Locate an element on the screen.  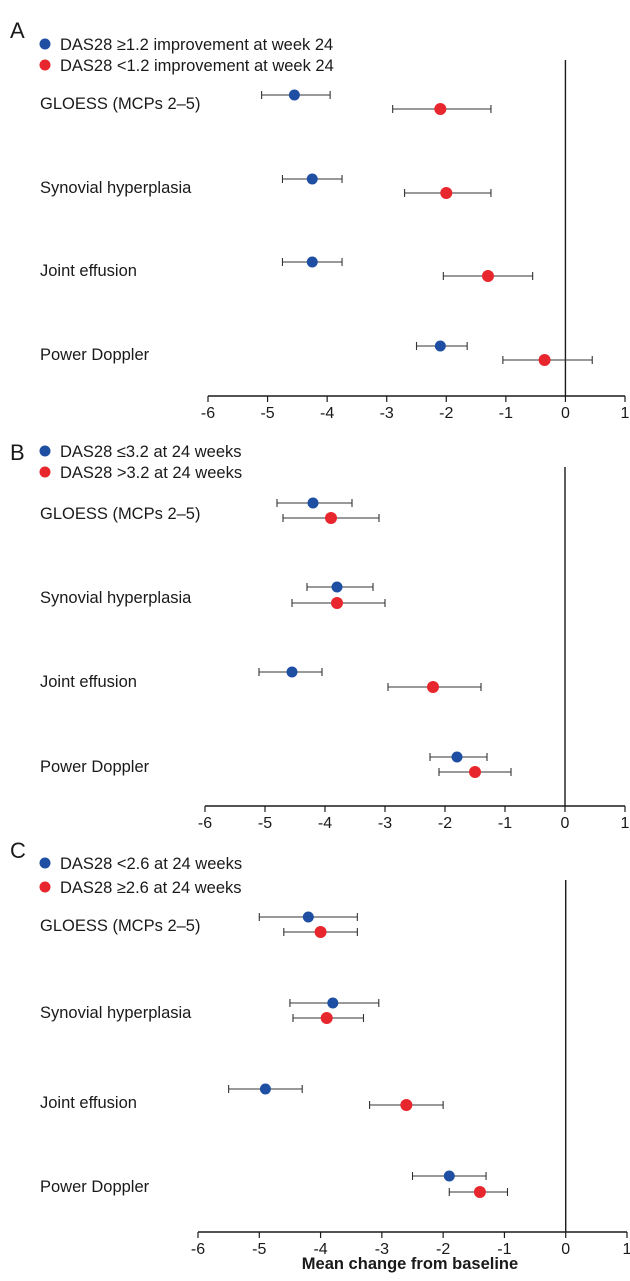
legend-entry: DAS28 ≥1.2 improvement at week 24 is located at coordinates (196, 45).